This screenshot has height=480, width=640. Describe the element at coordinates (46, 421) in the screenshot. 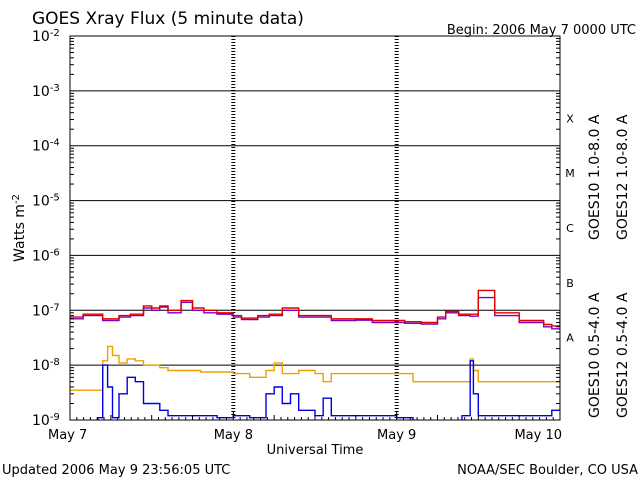

I see `y-tick-label: 10⁻⁹` at that location.